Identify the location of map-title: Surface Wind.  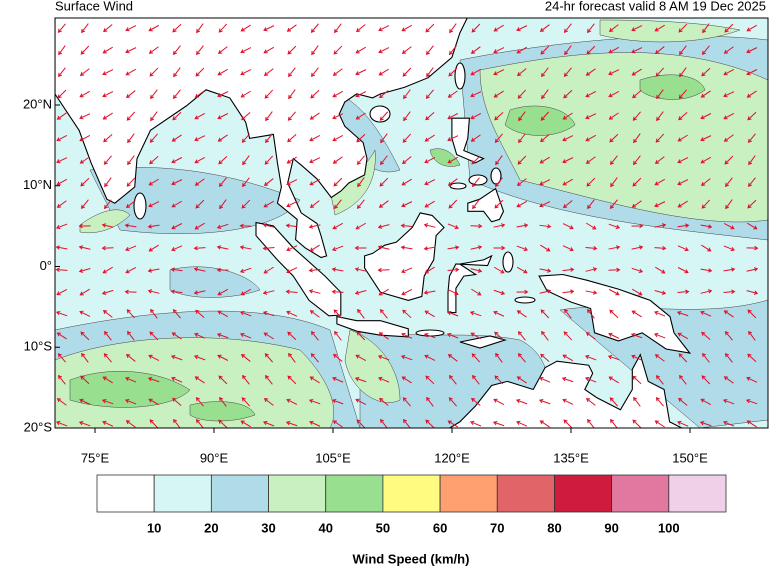
(94, 6).